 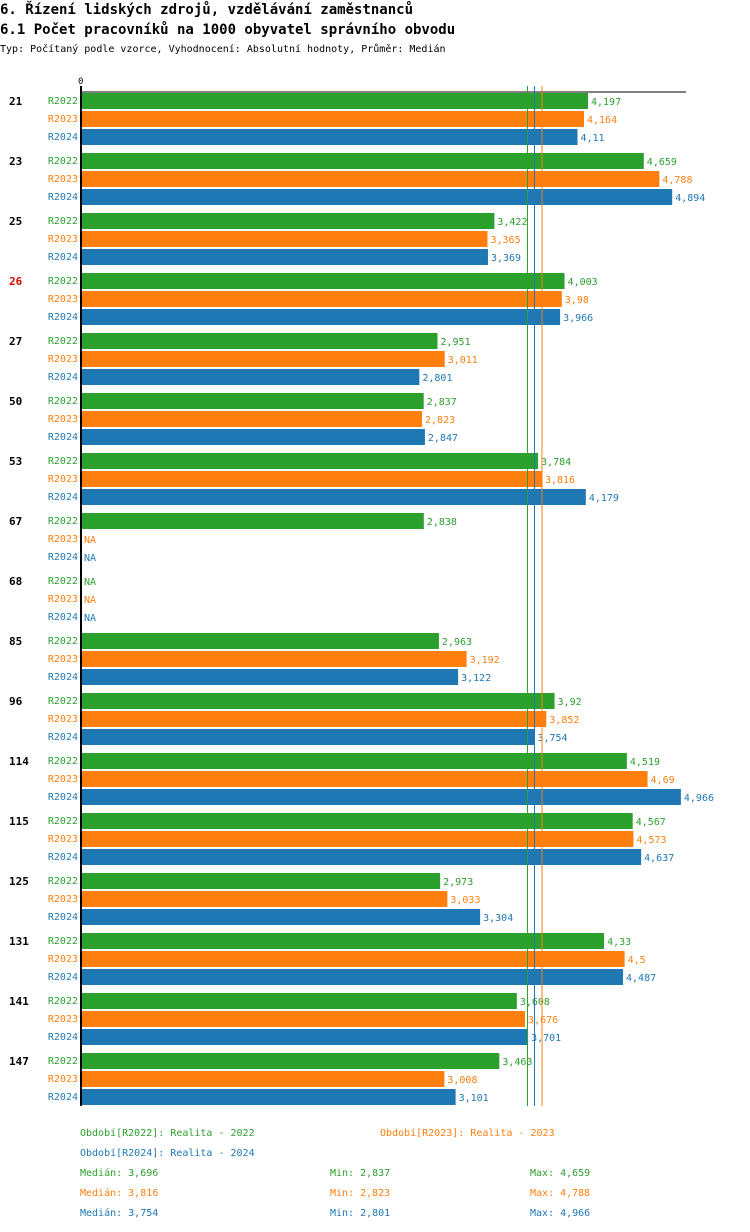 What do you see at coordinates (440, 420) in the screenshot?
I see `data-label: 2,823` at bounding box center [440, 420].